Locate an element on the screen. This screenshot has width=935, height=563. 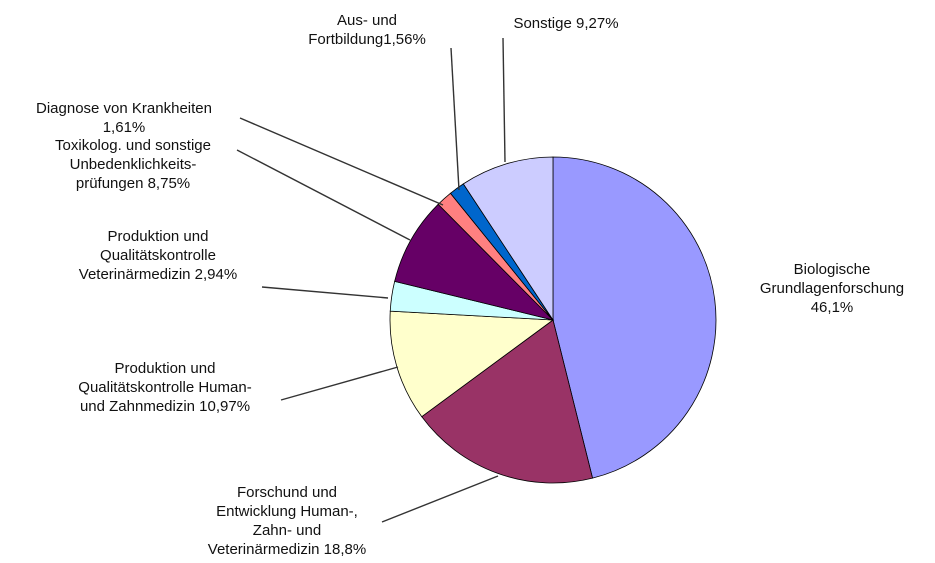
slice-label-0-line-1: Grundlagenforschung is located at coordinates (832, 288).